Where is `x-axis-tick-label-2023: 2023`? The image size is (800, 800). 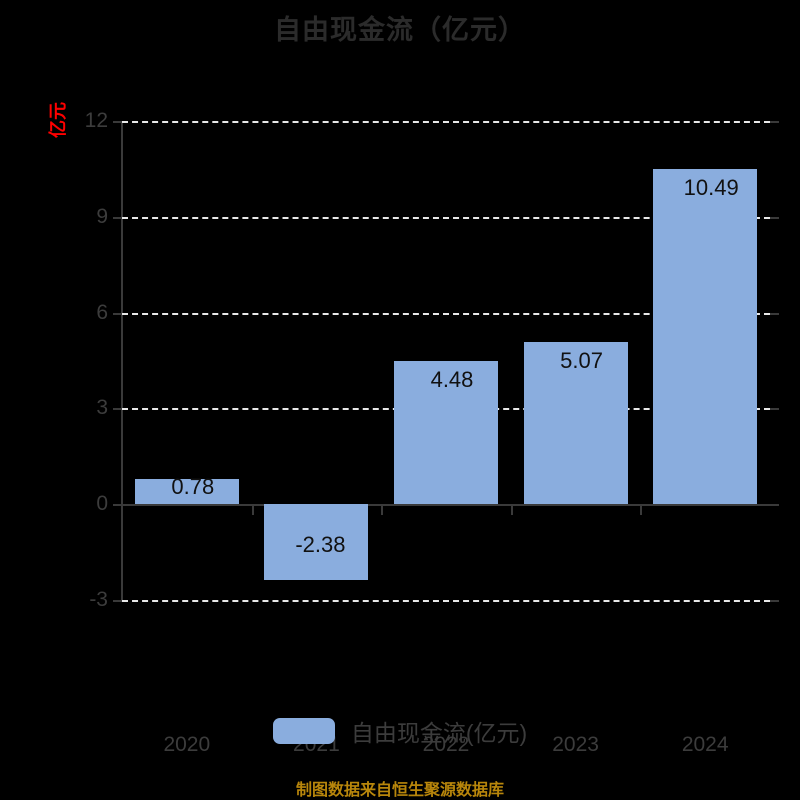 x-axis-tick-label-2023: 2023 is located at coordinates (575, 744).